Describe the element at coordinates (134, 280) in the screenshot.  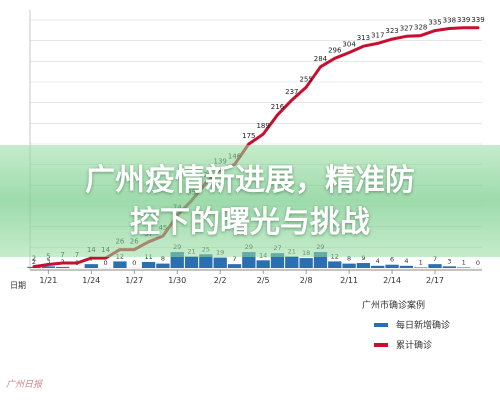
I see `x-tick-label: 1/27` at that location.